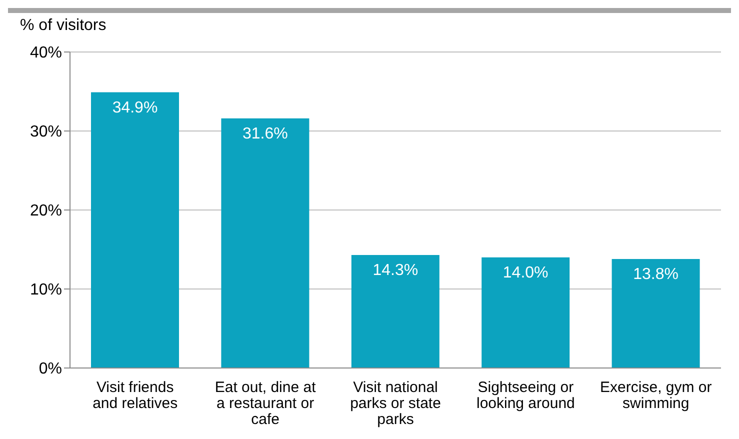 The width and height of the screenshot is (739, 439). What do you see at coordinates (655, 274) in the screenshot?
I see `data-label: 13.8%` at bounding box center [655, 274].